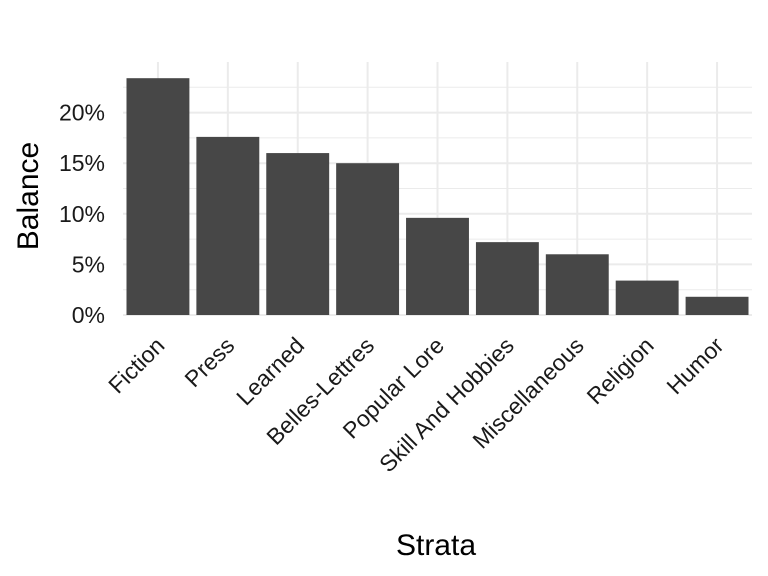 The height and width of the screenshot is (576, 768). I want to click on bar-popular-lore, so click(437, 266).